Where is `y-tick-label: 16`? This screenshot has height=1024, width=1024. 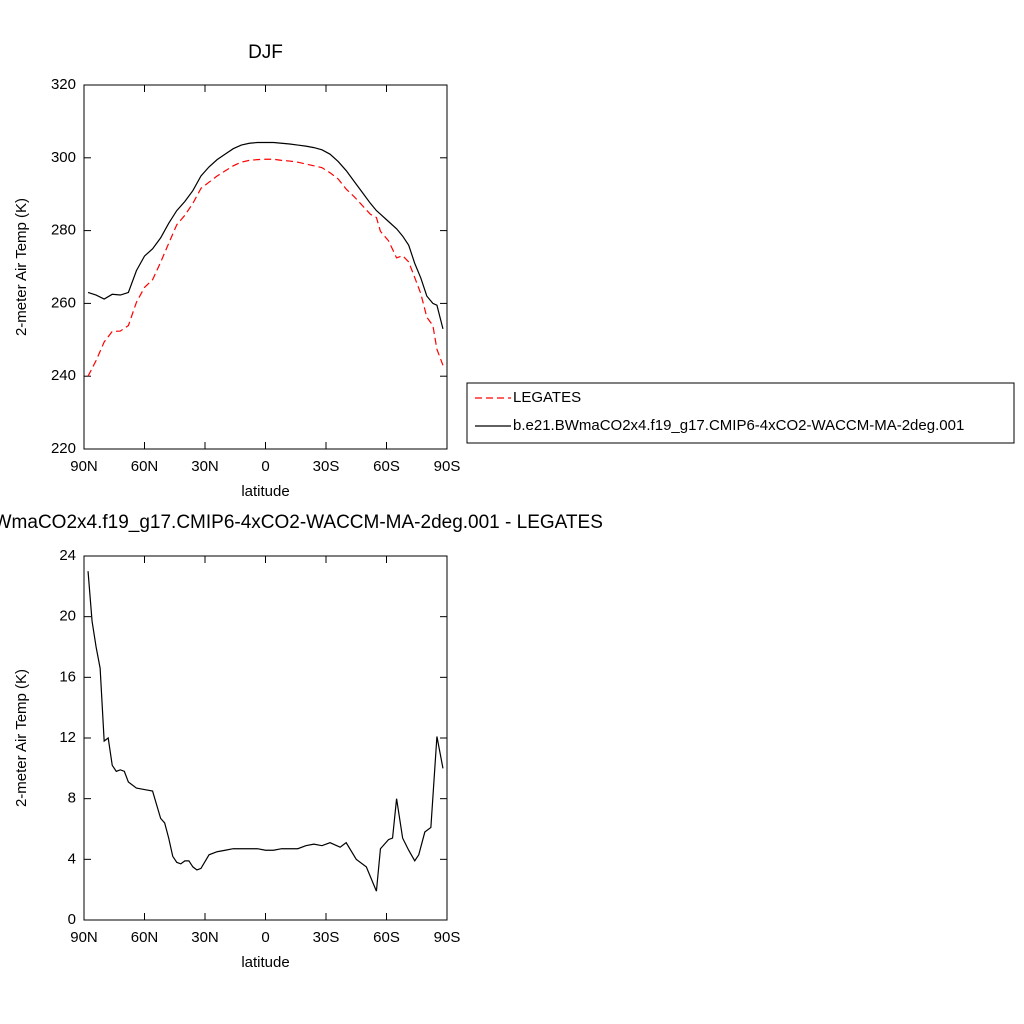 y-tick-label: 16 is located at coordinates (67, 676).